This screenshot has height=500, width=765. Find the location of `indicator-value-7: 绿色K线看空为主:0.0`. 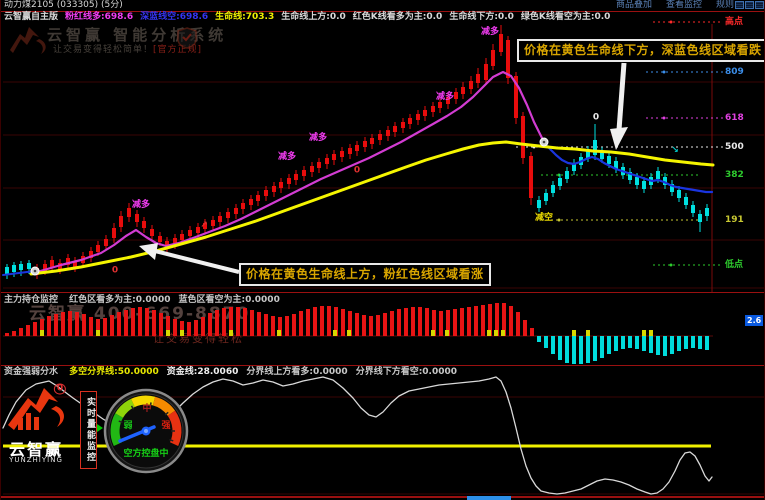

indicator-value-7: 绿色K线看空为主:0.0 is located at coordinates (565, 17).